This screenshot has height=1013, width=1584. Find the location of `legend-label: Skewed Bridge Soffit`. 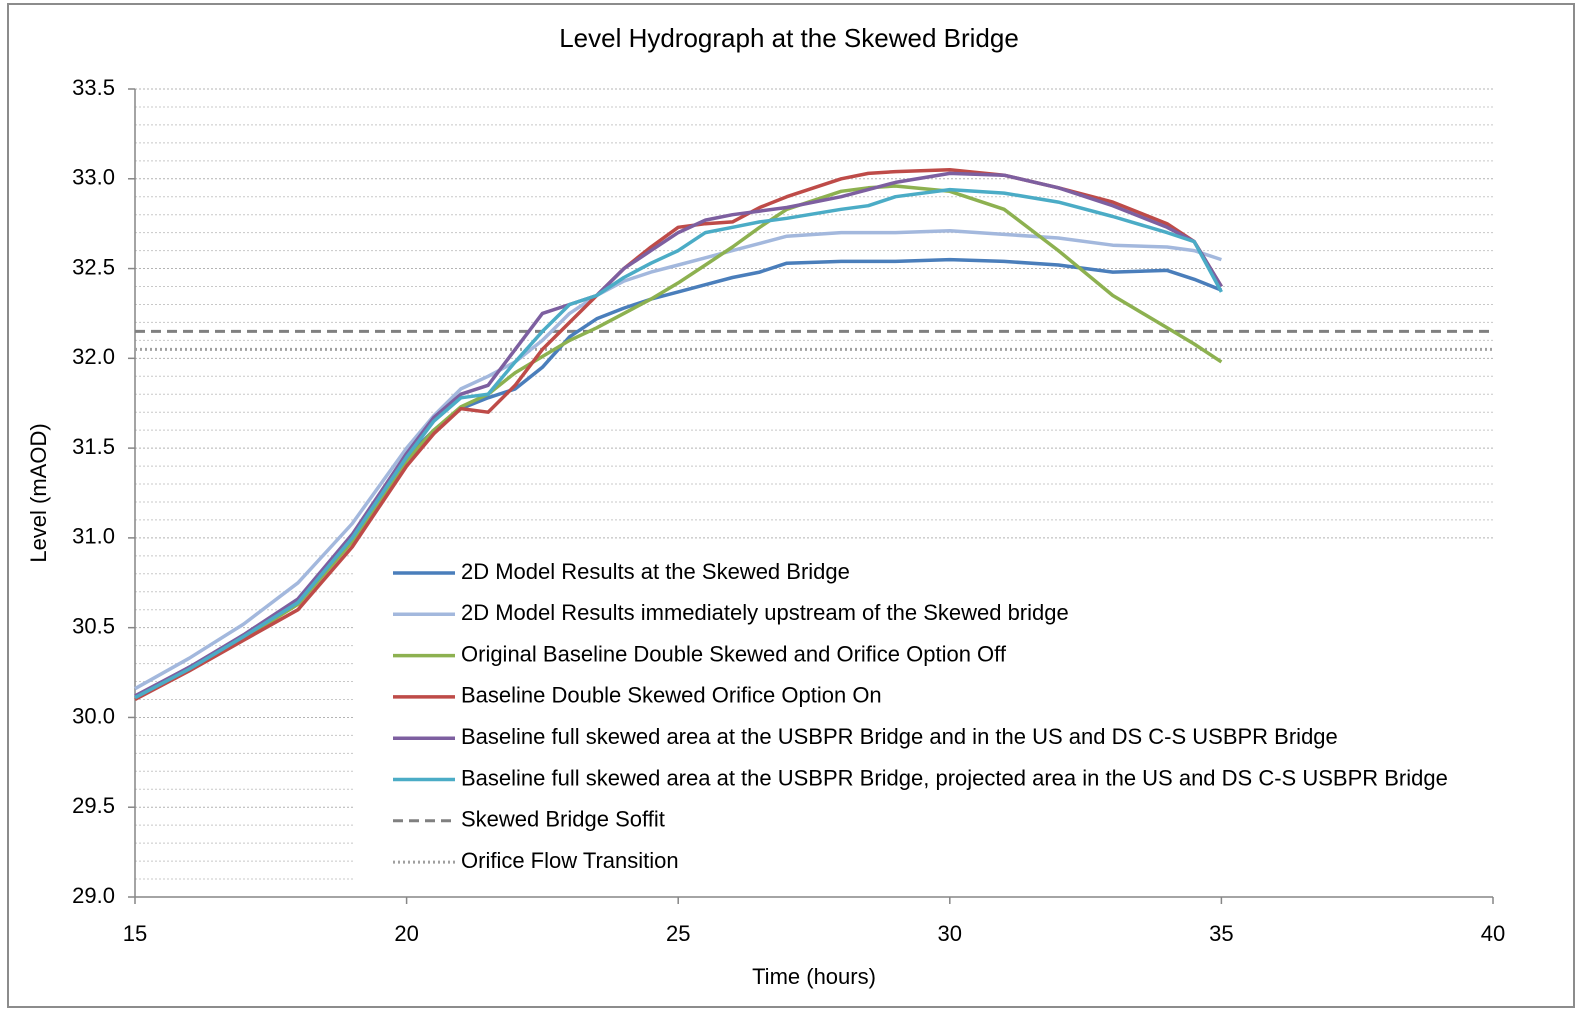

legend-label: Skewed Bridge Soffit is located at coordinates (563, 819).